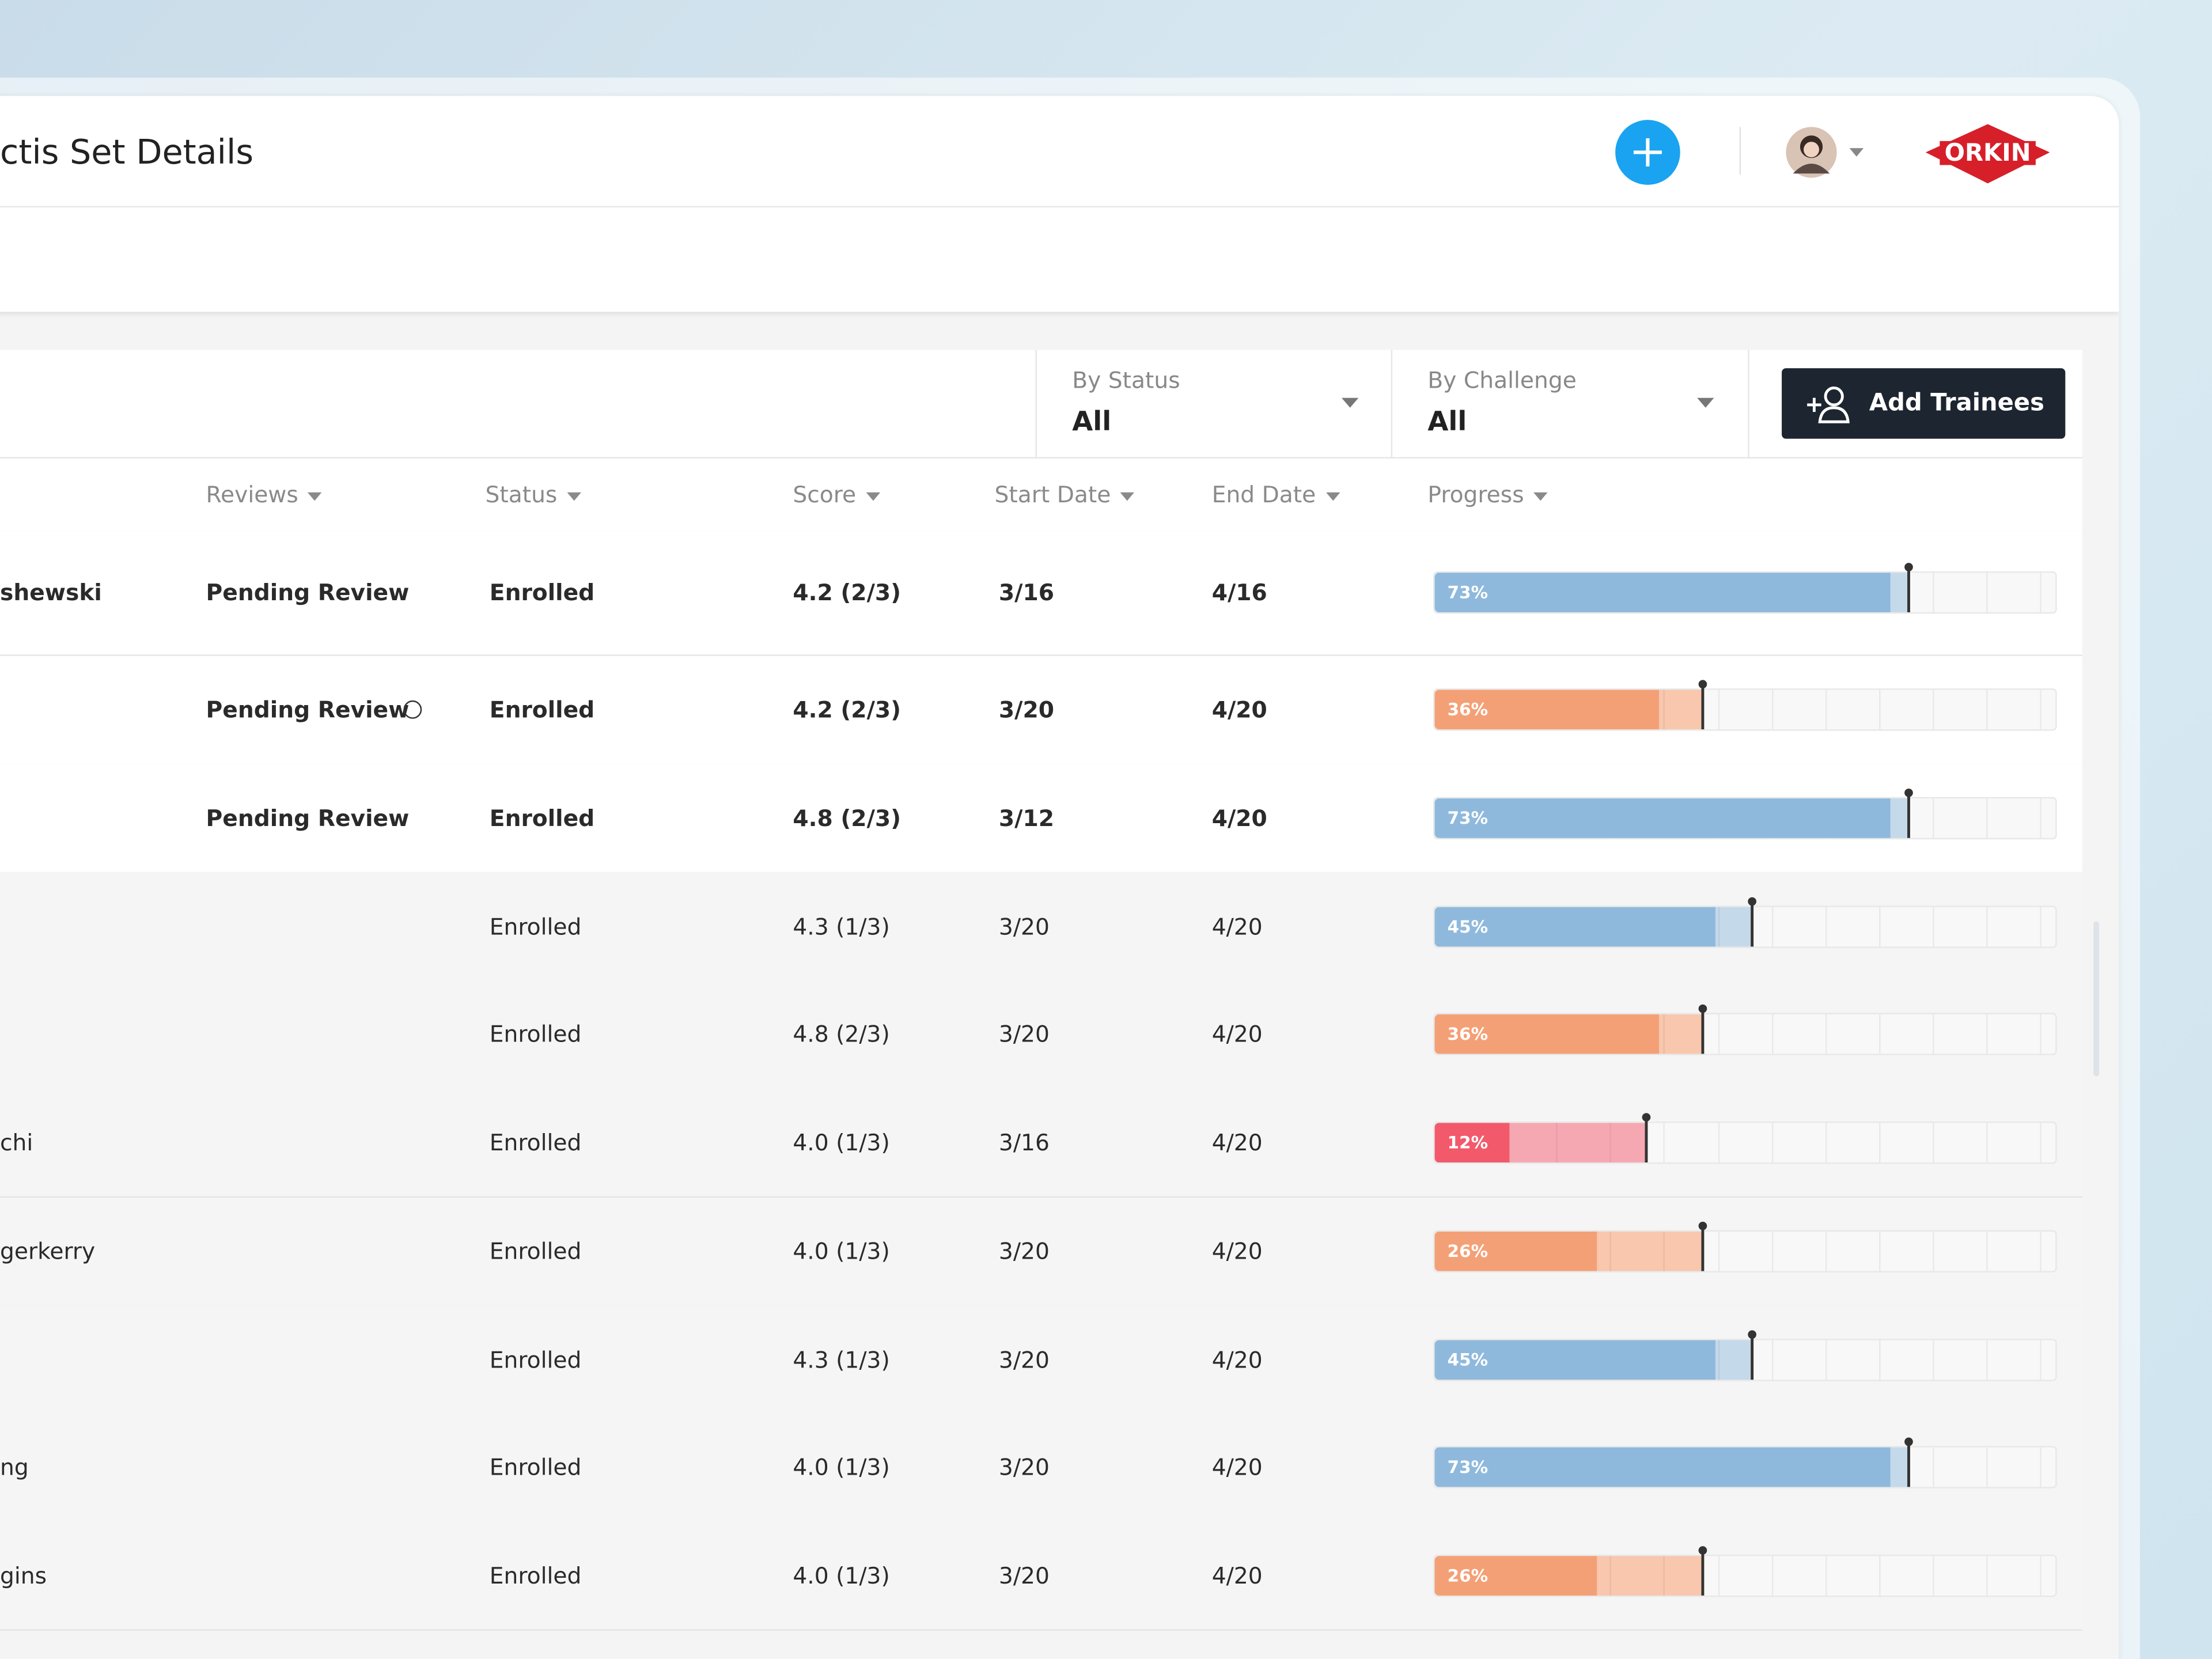 This screenshot has height=1659, width=2212. What do you see at coordinates (1467, 1467) in the screenshot?
I see `progress-label: 73%` at bounding box center [1467, 1467].